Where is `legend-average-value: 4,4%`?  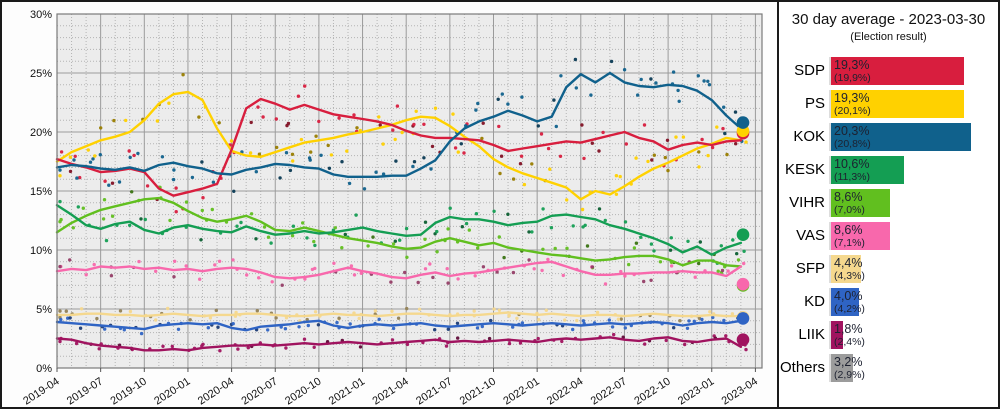 legend-average-value: 4,4% is located at coordinates (848, 263).